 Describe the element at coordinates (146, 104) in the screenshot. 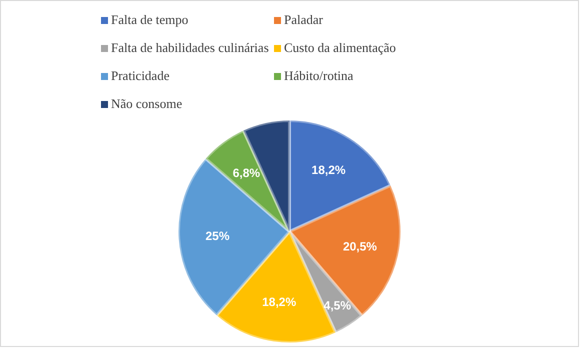

I see `legend-label: Não consome` at that location.